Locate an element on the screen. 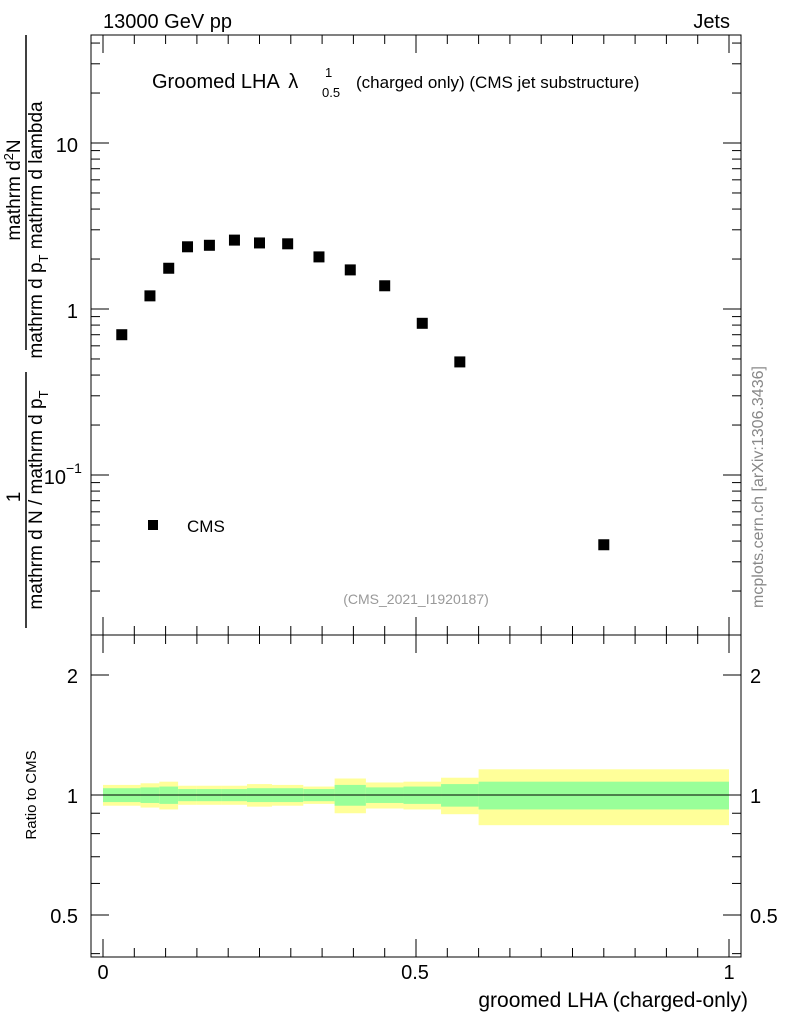  analysis-watermark: (CMS_2021_I1920187) is located at coordinates (416, 599).